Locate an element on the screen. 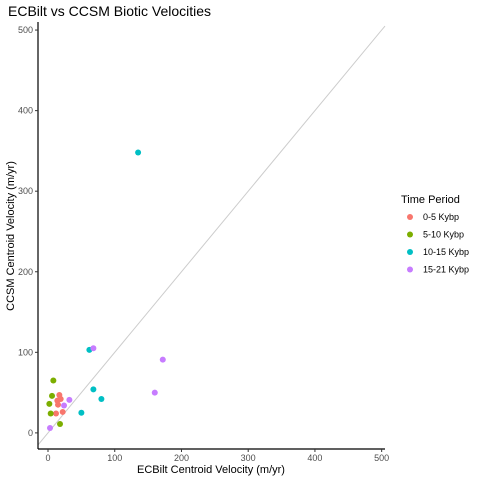 The height and width of the screenshot is (480, 480). legend-label-3: 15-21 Kybp is located at coordinates (446, 270).